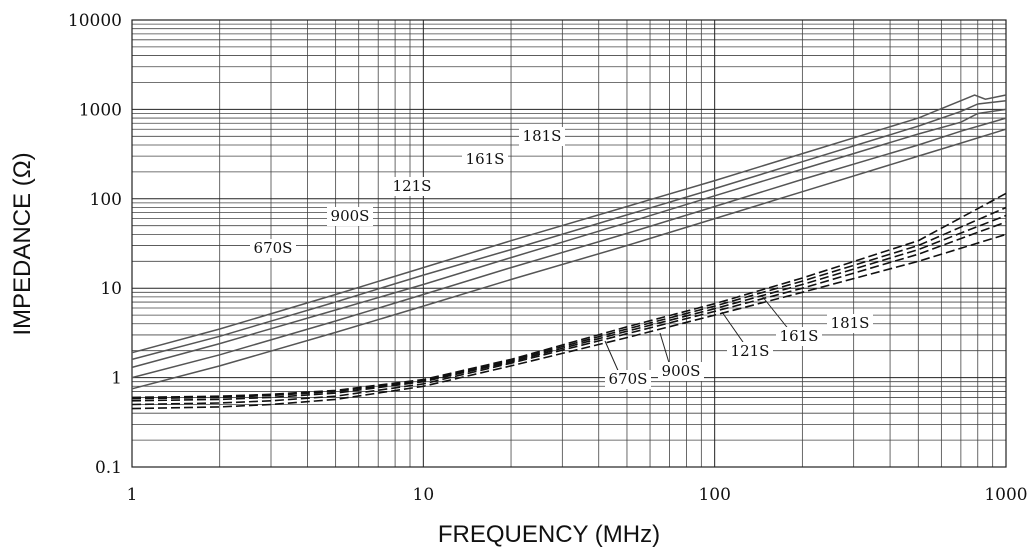 Image resolution: width=1029 pixels, height=554 pixels. I want to click on series-label-dashed-121S: 121S, so click(750, 351).